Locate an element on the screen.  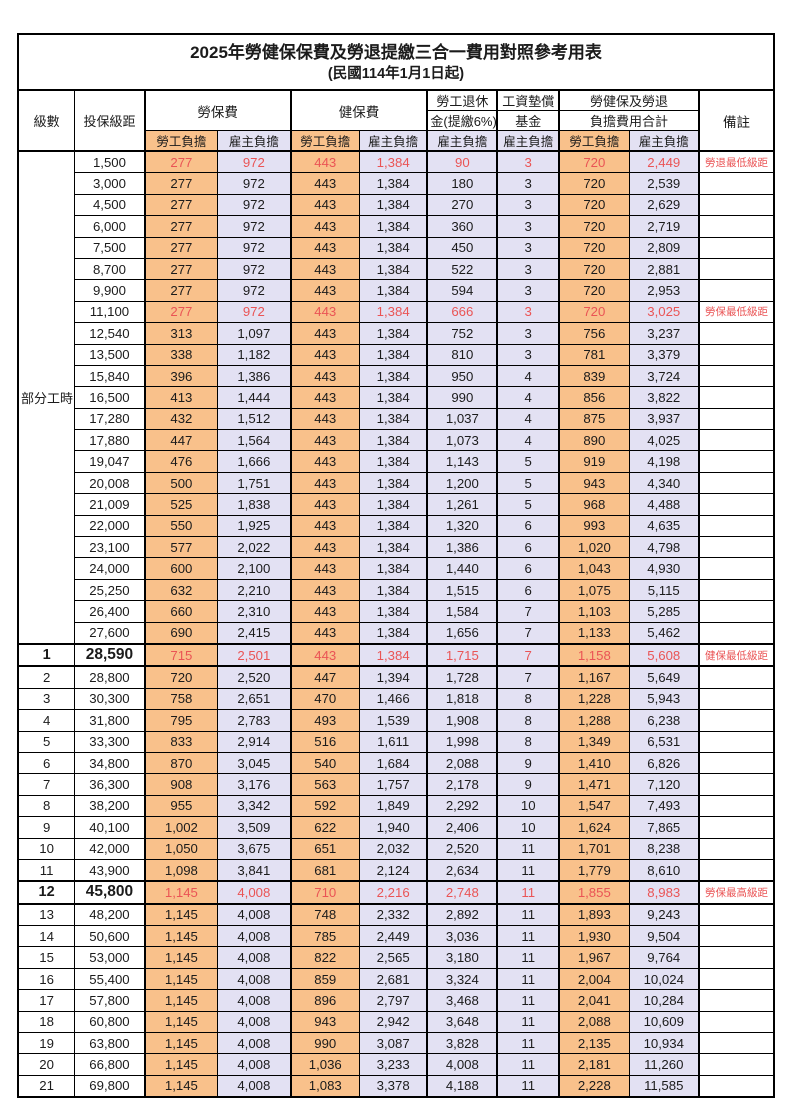
subheader-health-employee: 勞工負擔 is located at coordinates (324, 141).